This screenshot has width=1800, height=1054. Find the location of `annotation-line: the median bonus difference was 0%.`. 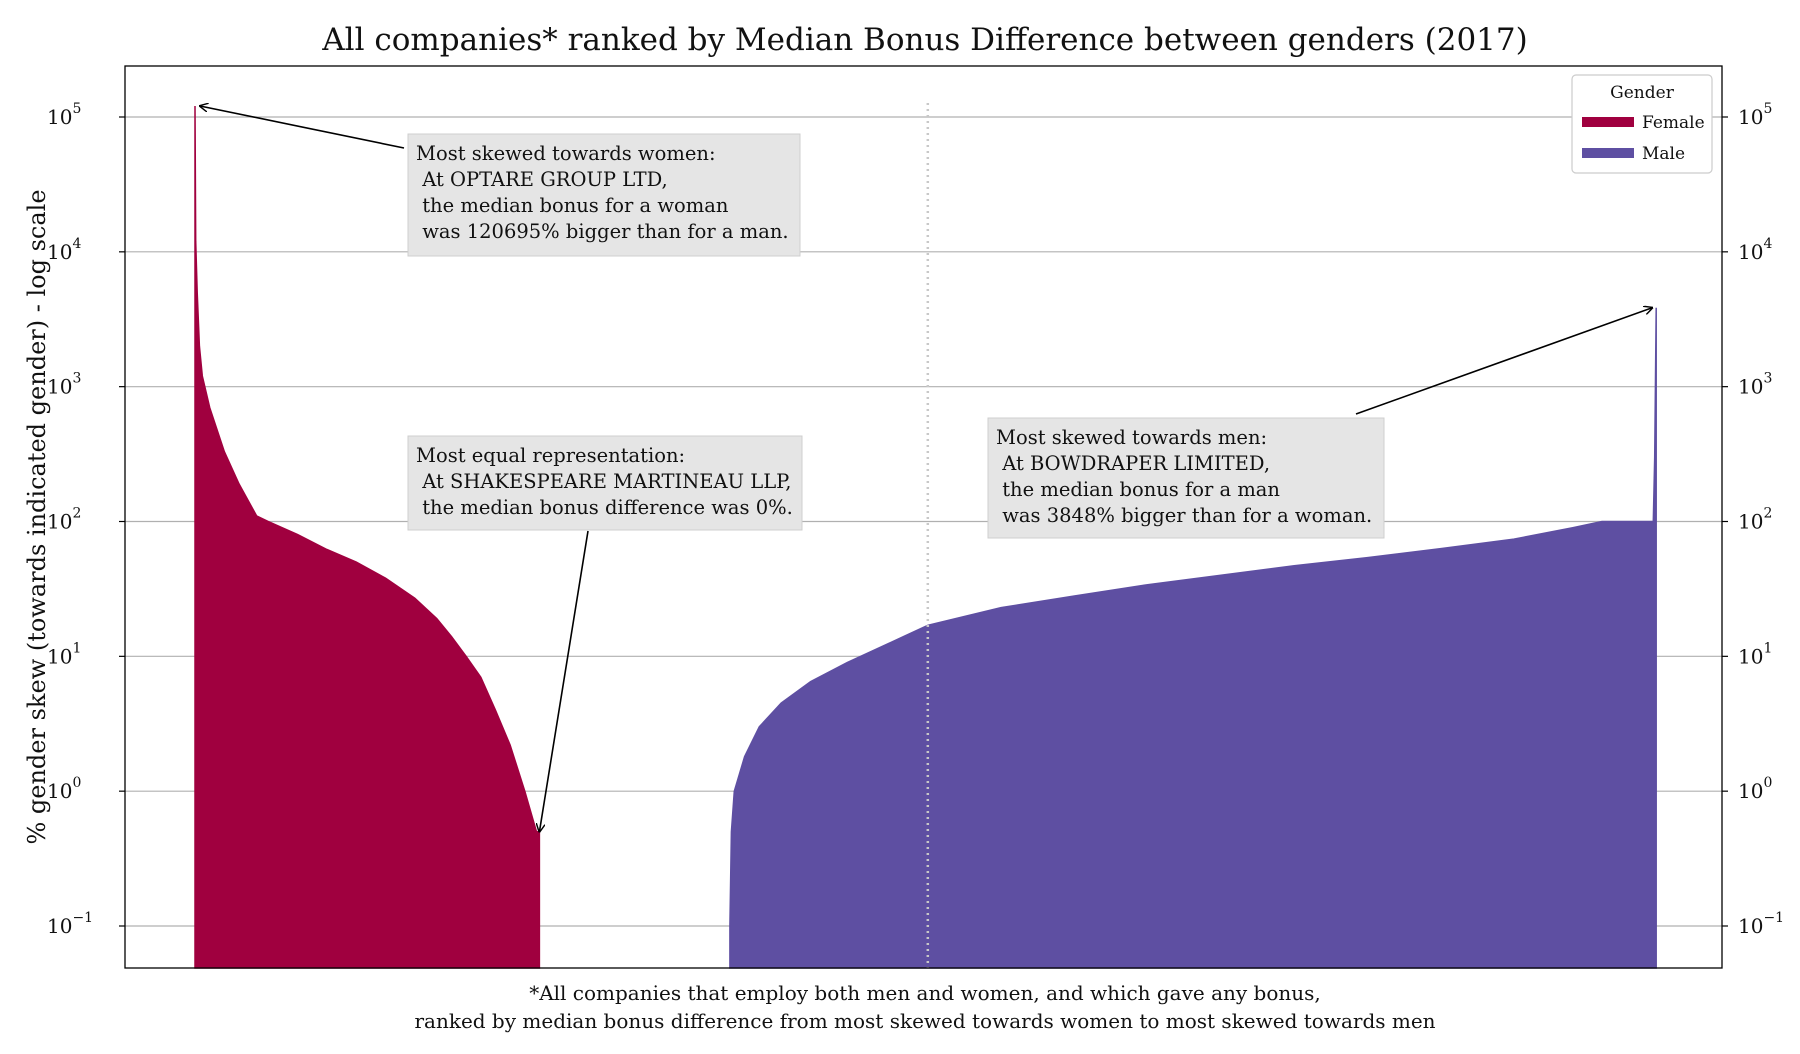

annotation-line: the median bonus difference was 0%. is located at coordinates (604, 507).